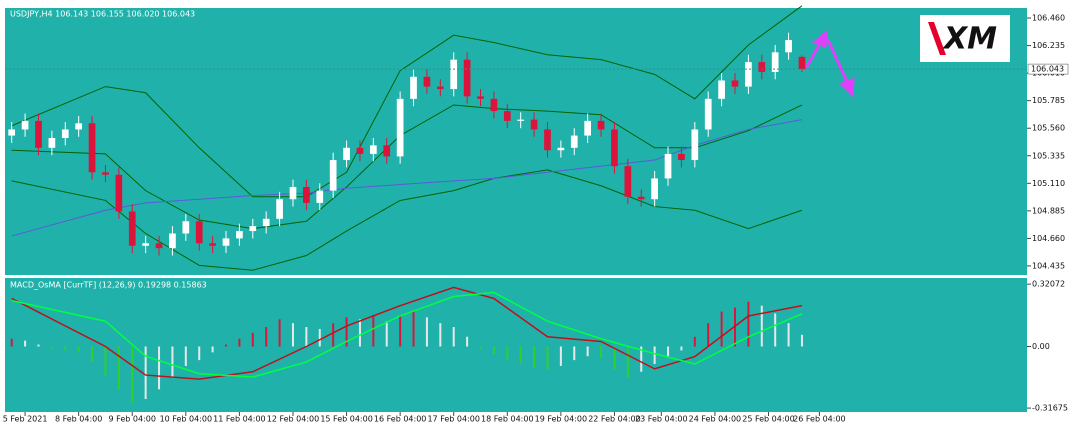 This screenshot has width=1079, height=446. Describe the element at coordinates (715, 419) in the screenshot. I see `x-tick-label: 24 Feb 04:00` at that location.